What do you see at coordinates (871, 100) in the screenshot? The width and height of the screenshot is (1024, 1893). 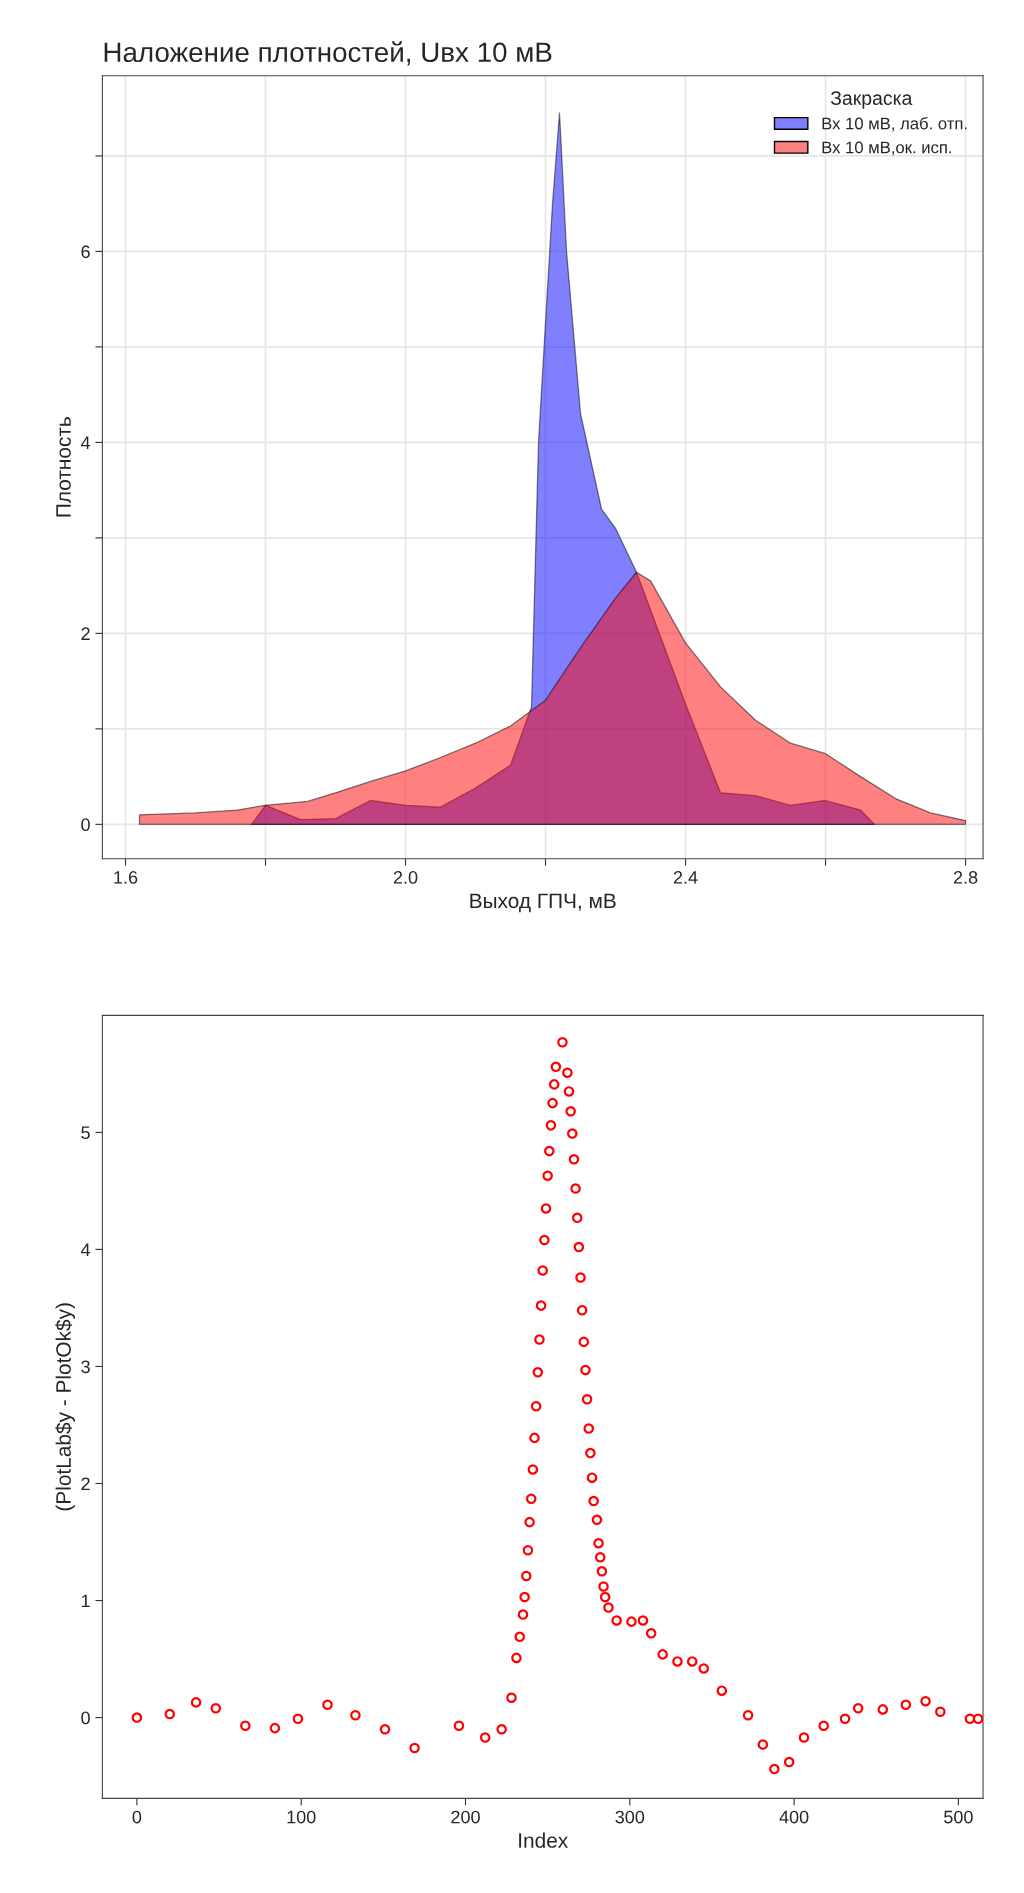 I see `legend-title: Закраска` at bounding box center [871, 100].